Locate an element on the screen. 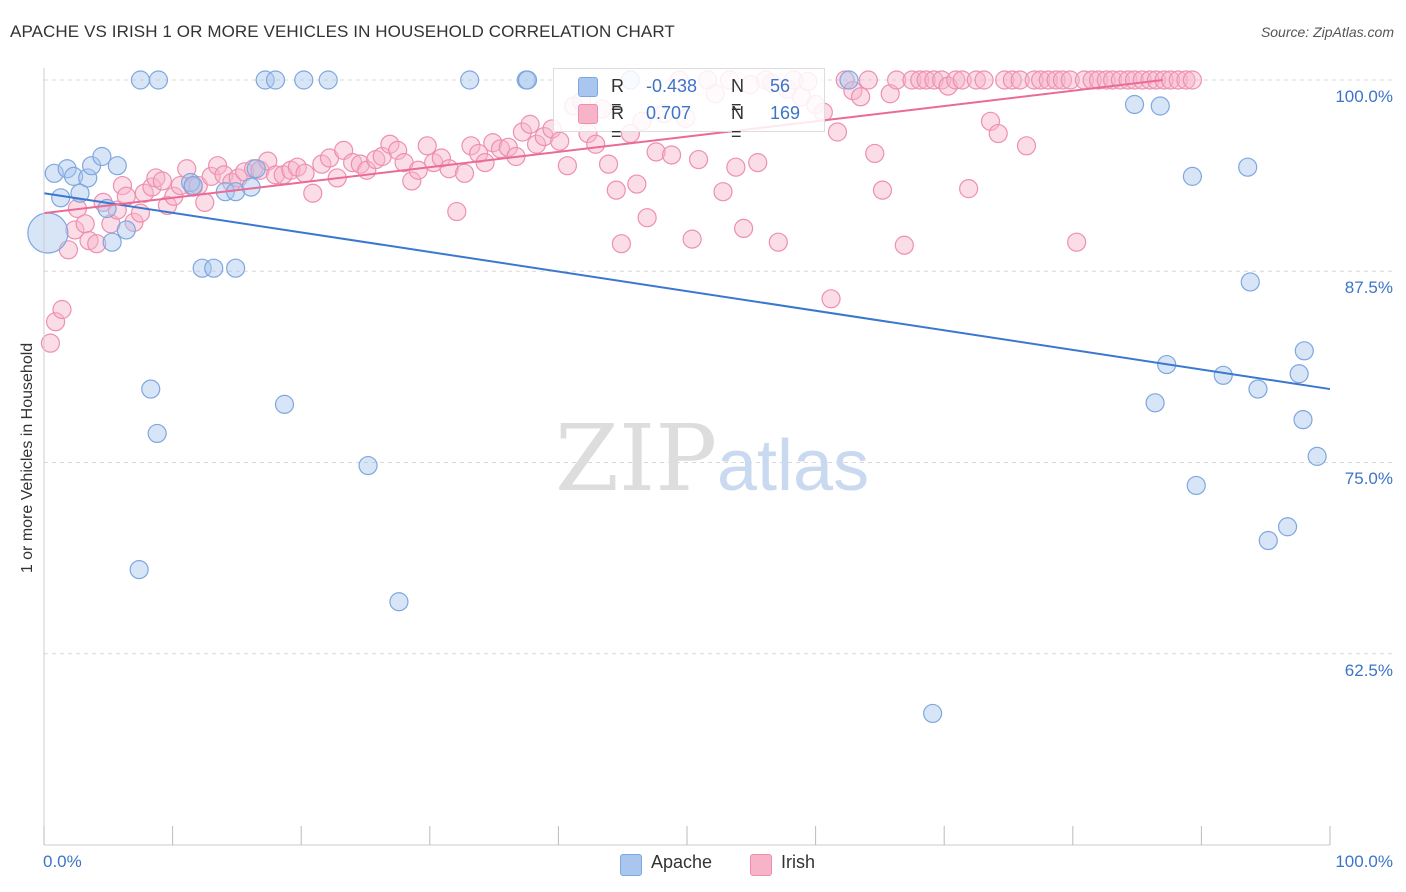 This screenshot has width=1406, height=892. source-credit: Source: ZipAtlas.com is located at coordinates (1327, 32).